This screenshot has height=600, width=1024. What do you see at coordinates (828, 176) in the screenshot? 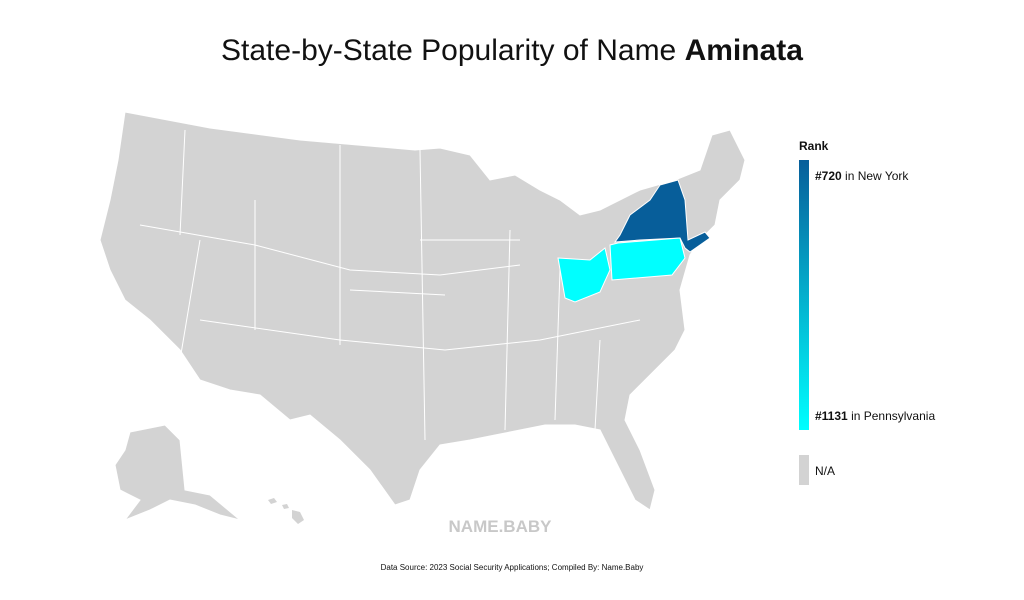
I see `rank: #720` at bounding box center [828, 176].